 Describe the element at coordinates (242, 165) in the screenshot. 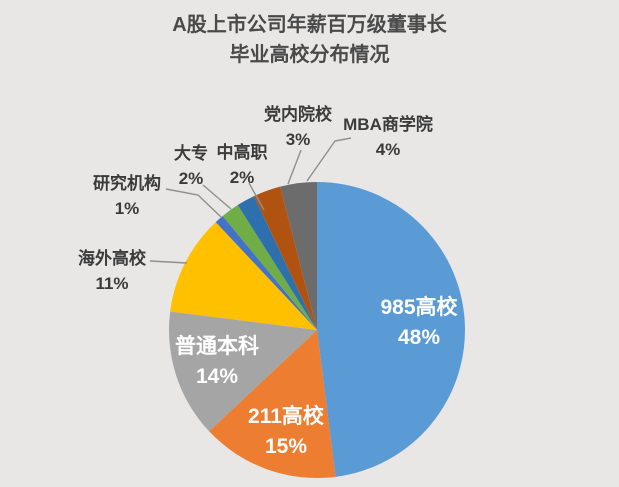

I see `slice-label-zhonggaozhi: 中高职 2%` at that location.